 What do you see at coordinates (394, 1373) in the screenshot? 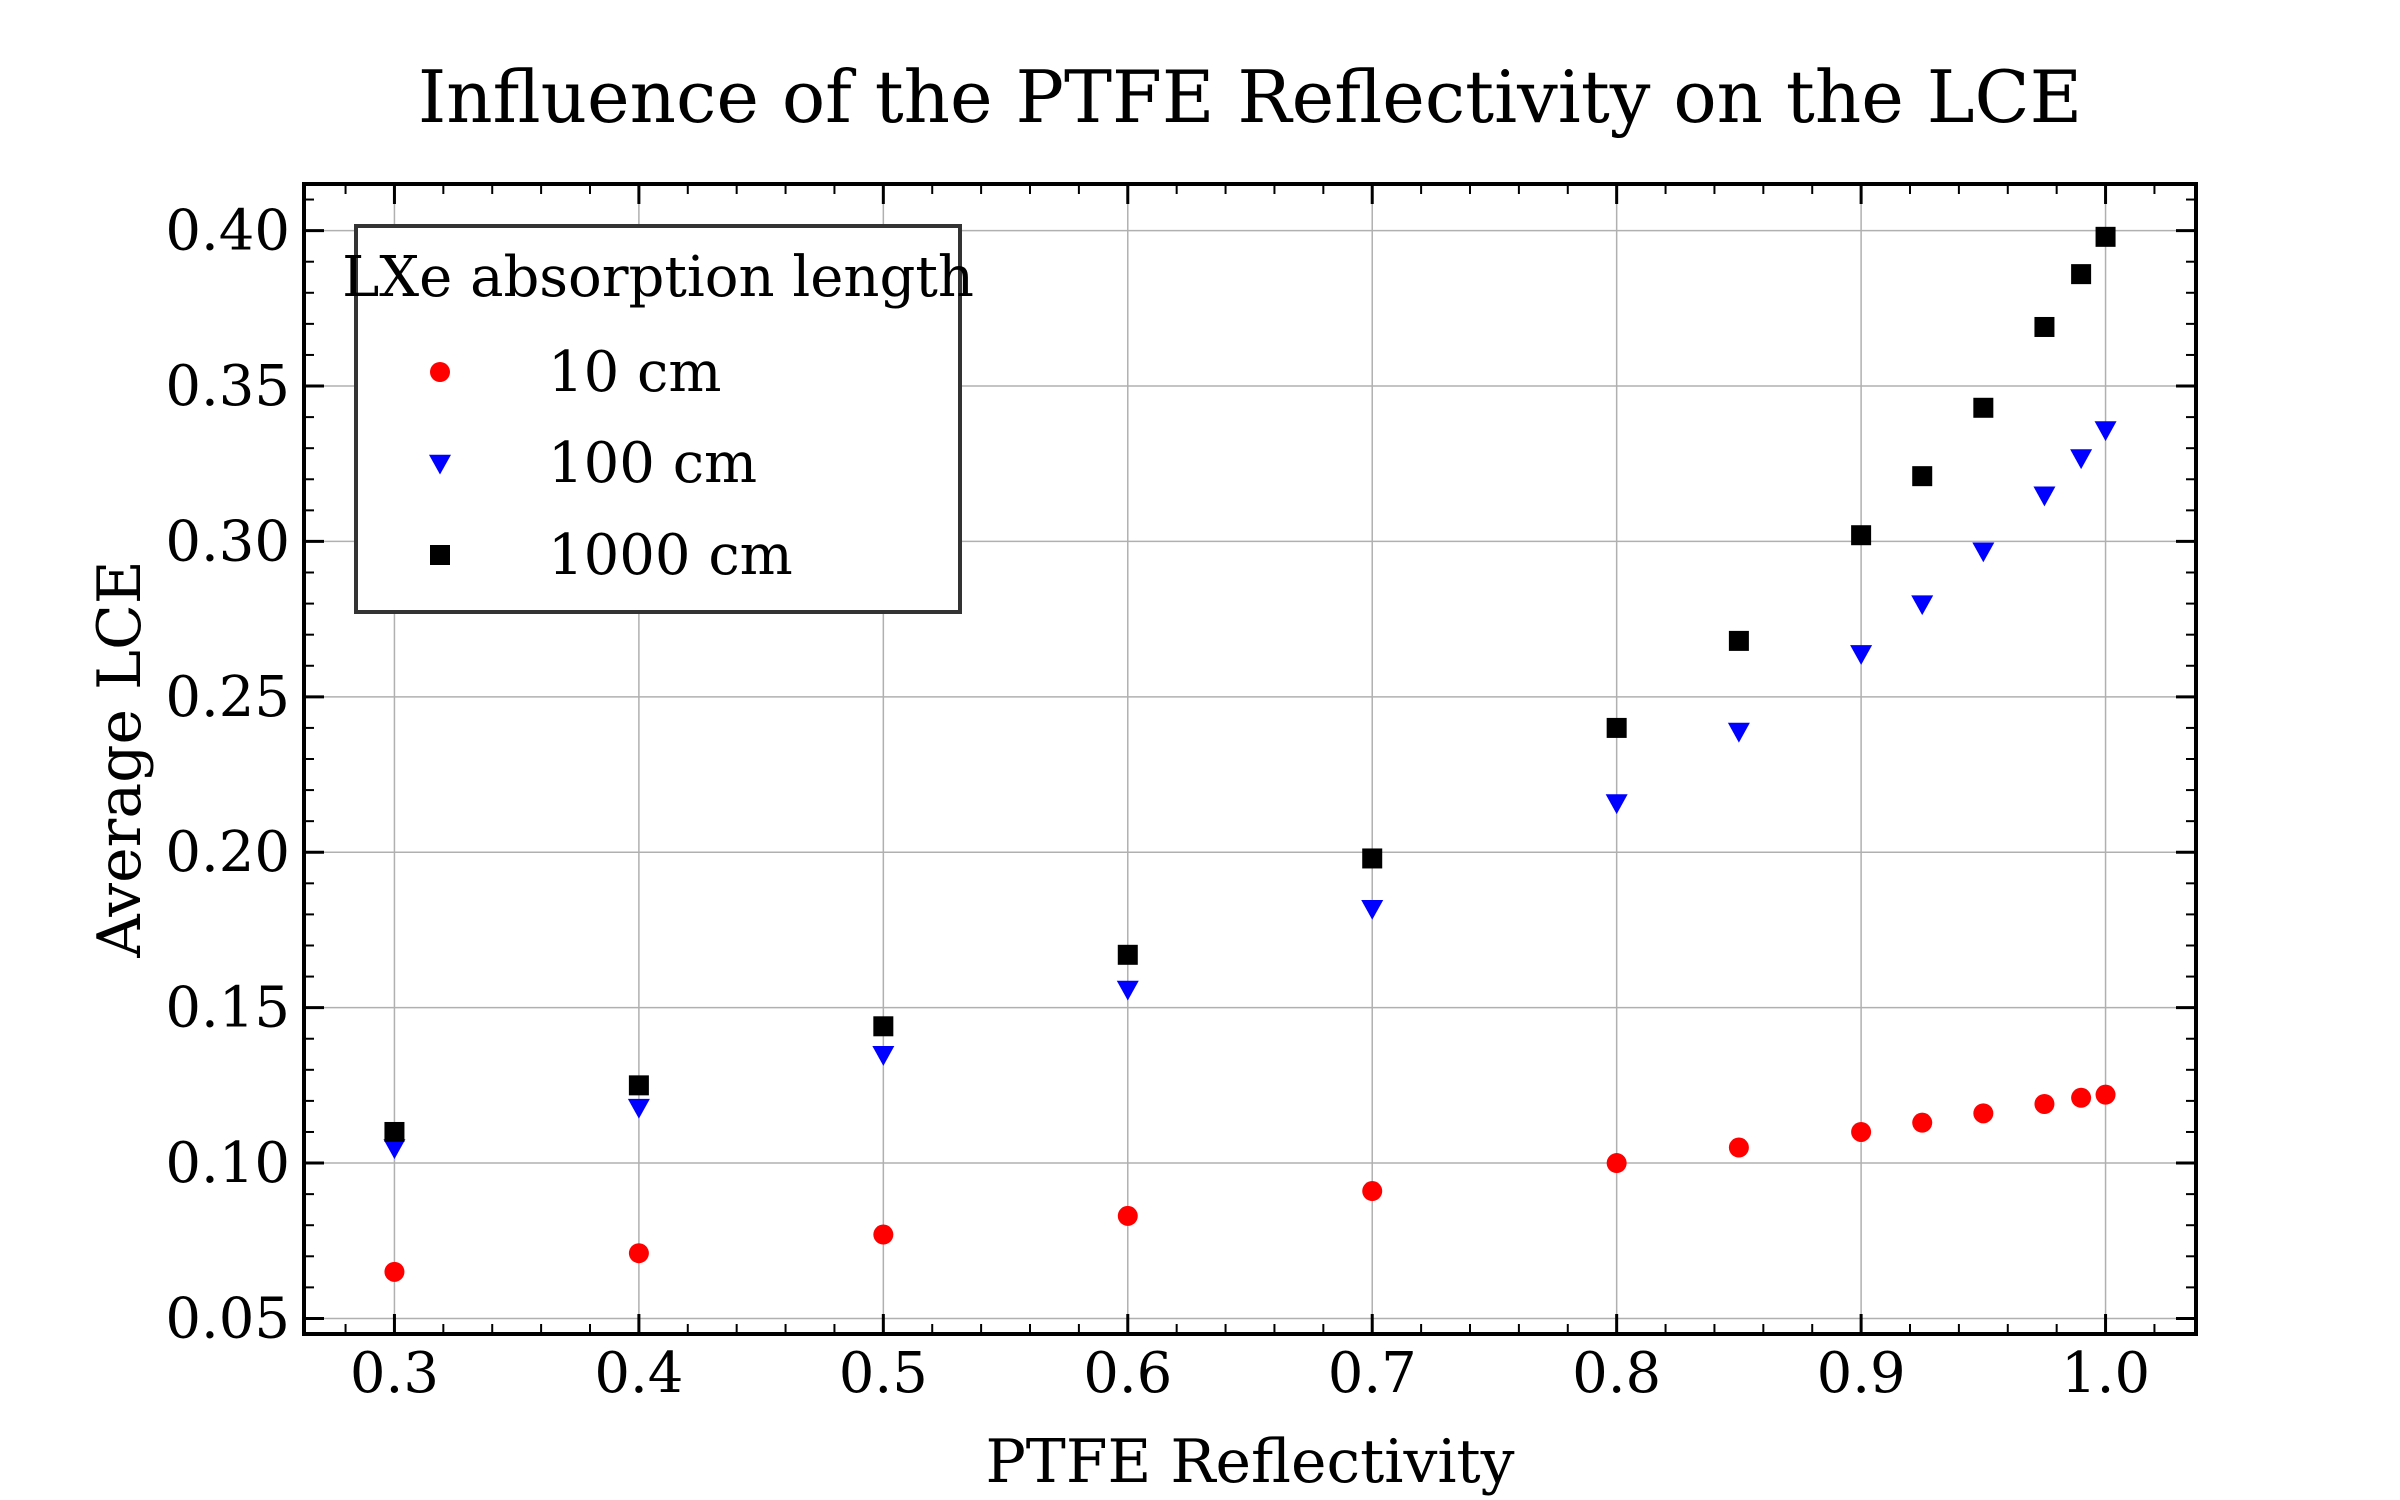
I see `x-tick-label: 0.3` at bounding box center [394, 1373].